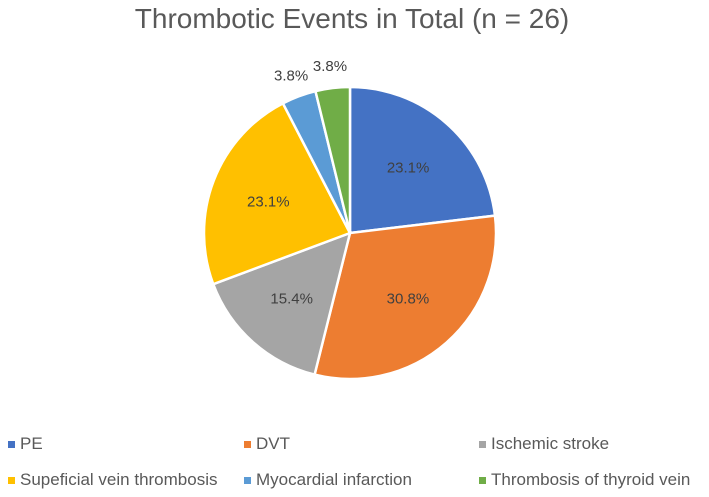  I want to click on legend-label: Thrombosis of thyroid vein, so click(590, 479).